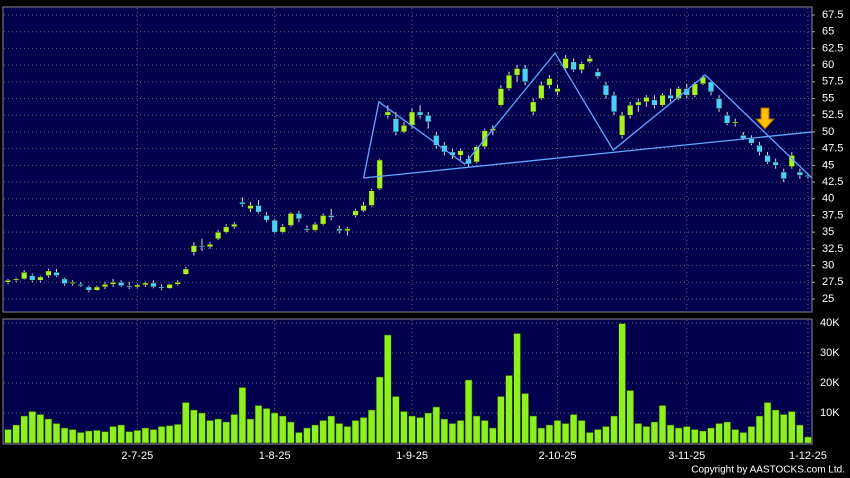  I want to click on y-tick-label: 47.5, so click(832, 149).